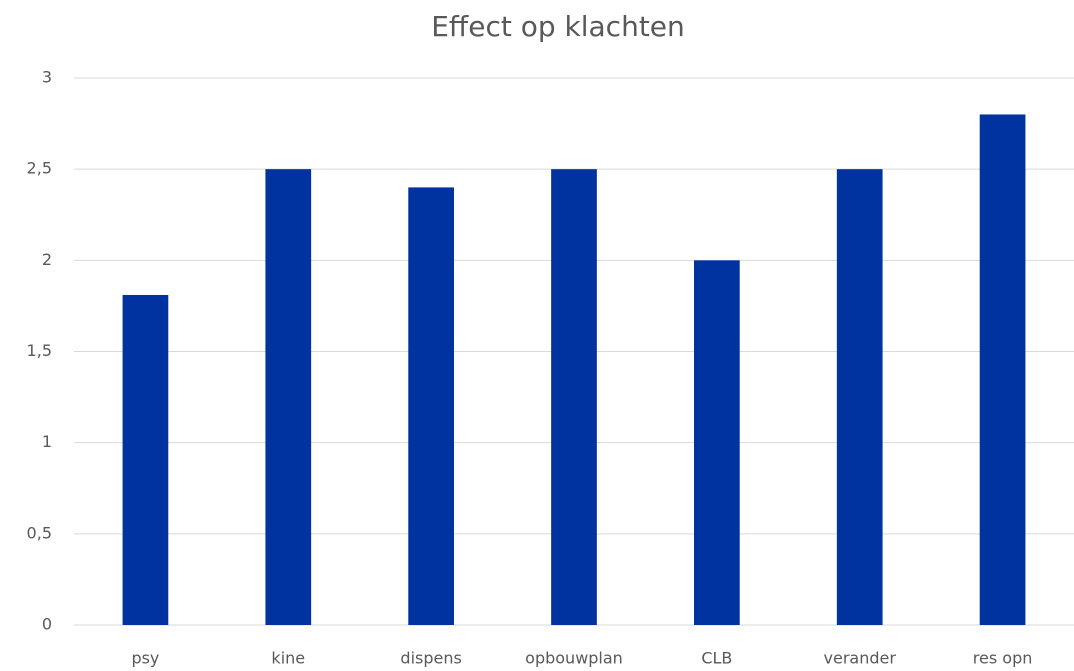 Image resolution: width=1074 pixels, height=671 pixels. I want to click on chart-title: Effect op klachten, so click(558, 26).